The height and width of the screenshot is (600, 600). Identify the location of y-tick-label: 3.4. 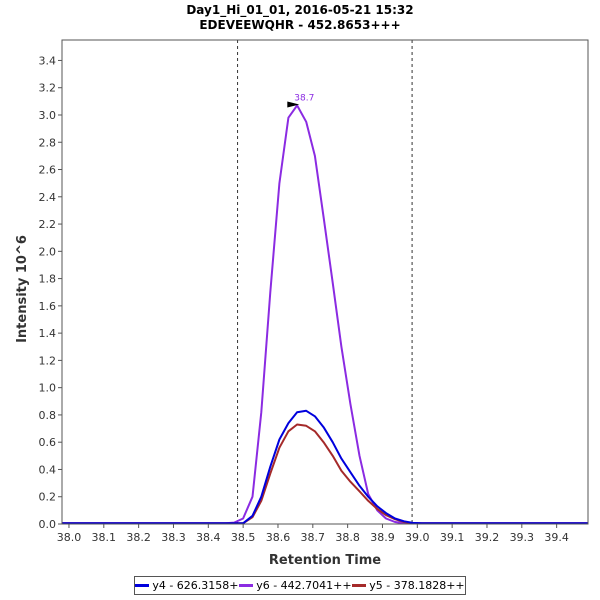
(48, 60).